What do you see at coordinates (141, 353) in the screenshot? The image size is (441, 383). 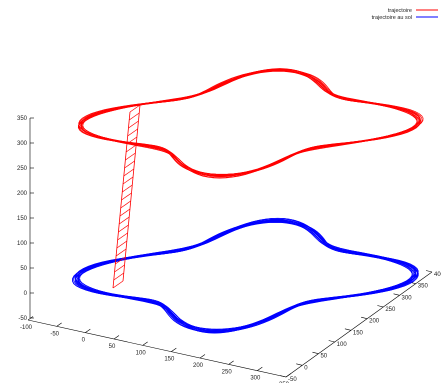 I see `x-tick-label: 100` at bounding box center [141, 353].